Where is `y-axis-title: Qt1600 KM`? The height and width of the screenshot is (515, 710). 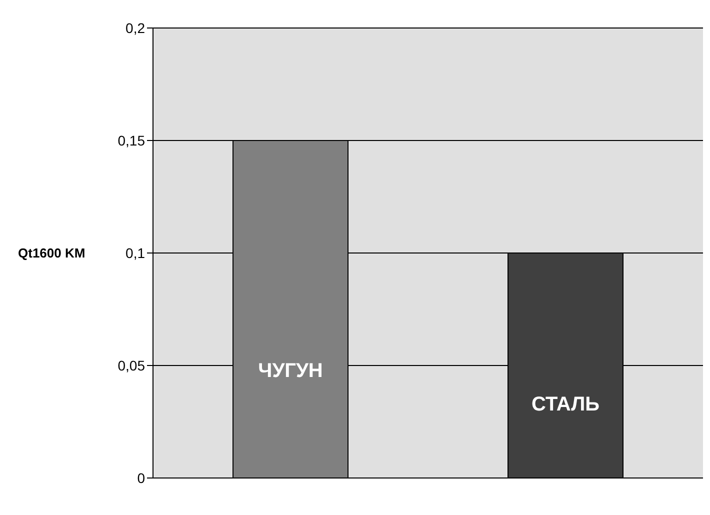
y-axis-title: Qt1600 KM is located at coordinates (52, 253).